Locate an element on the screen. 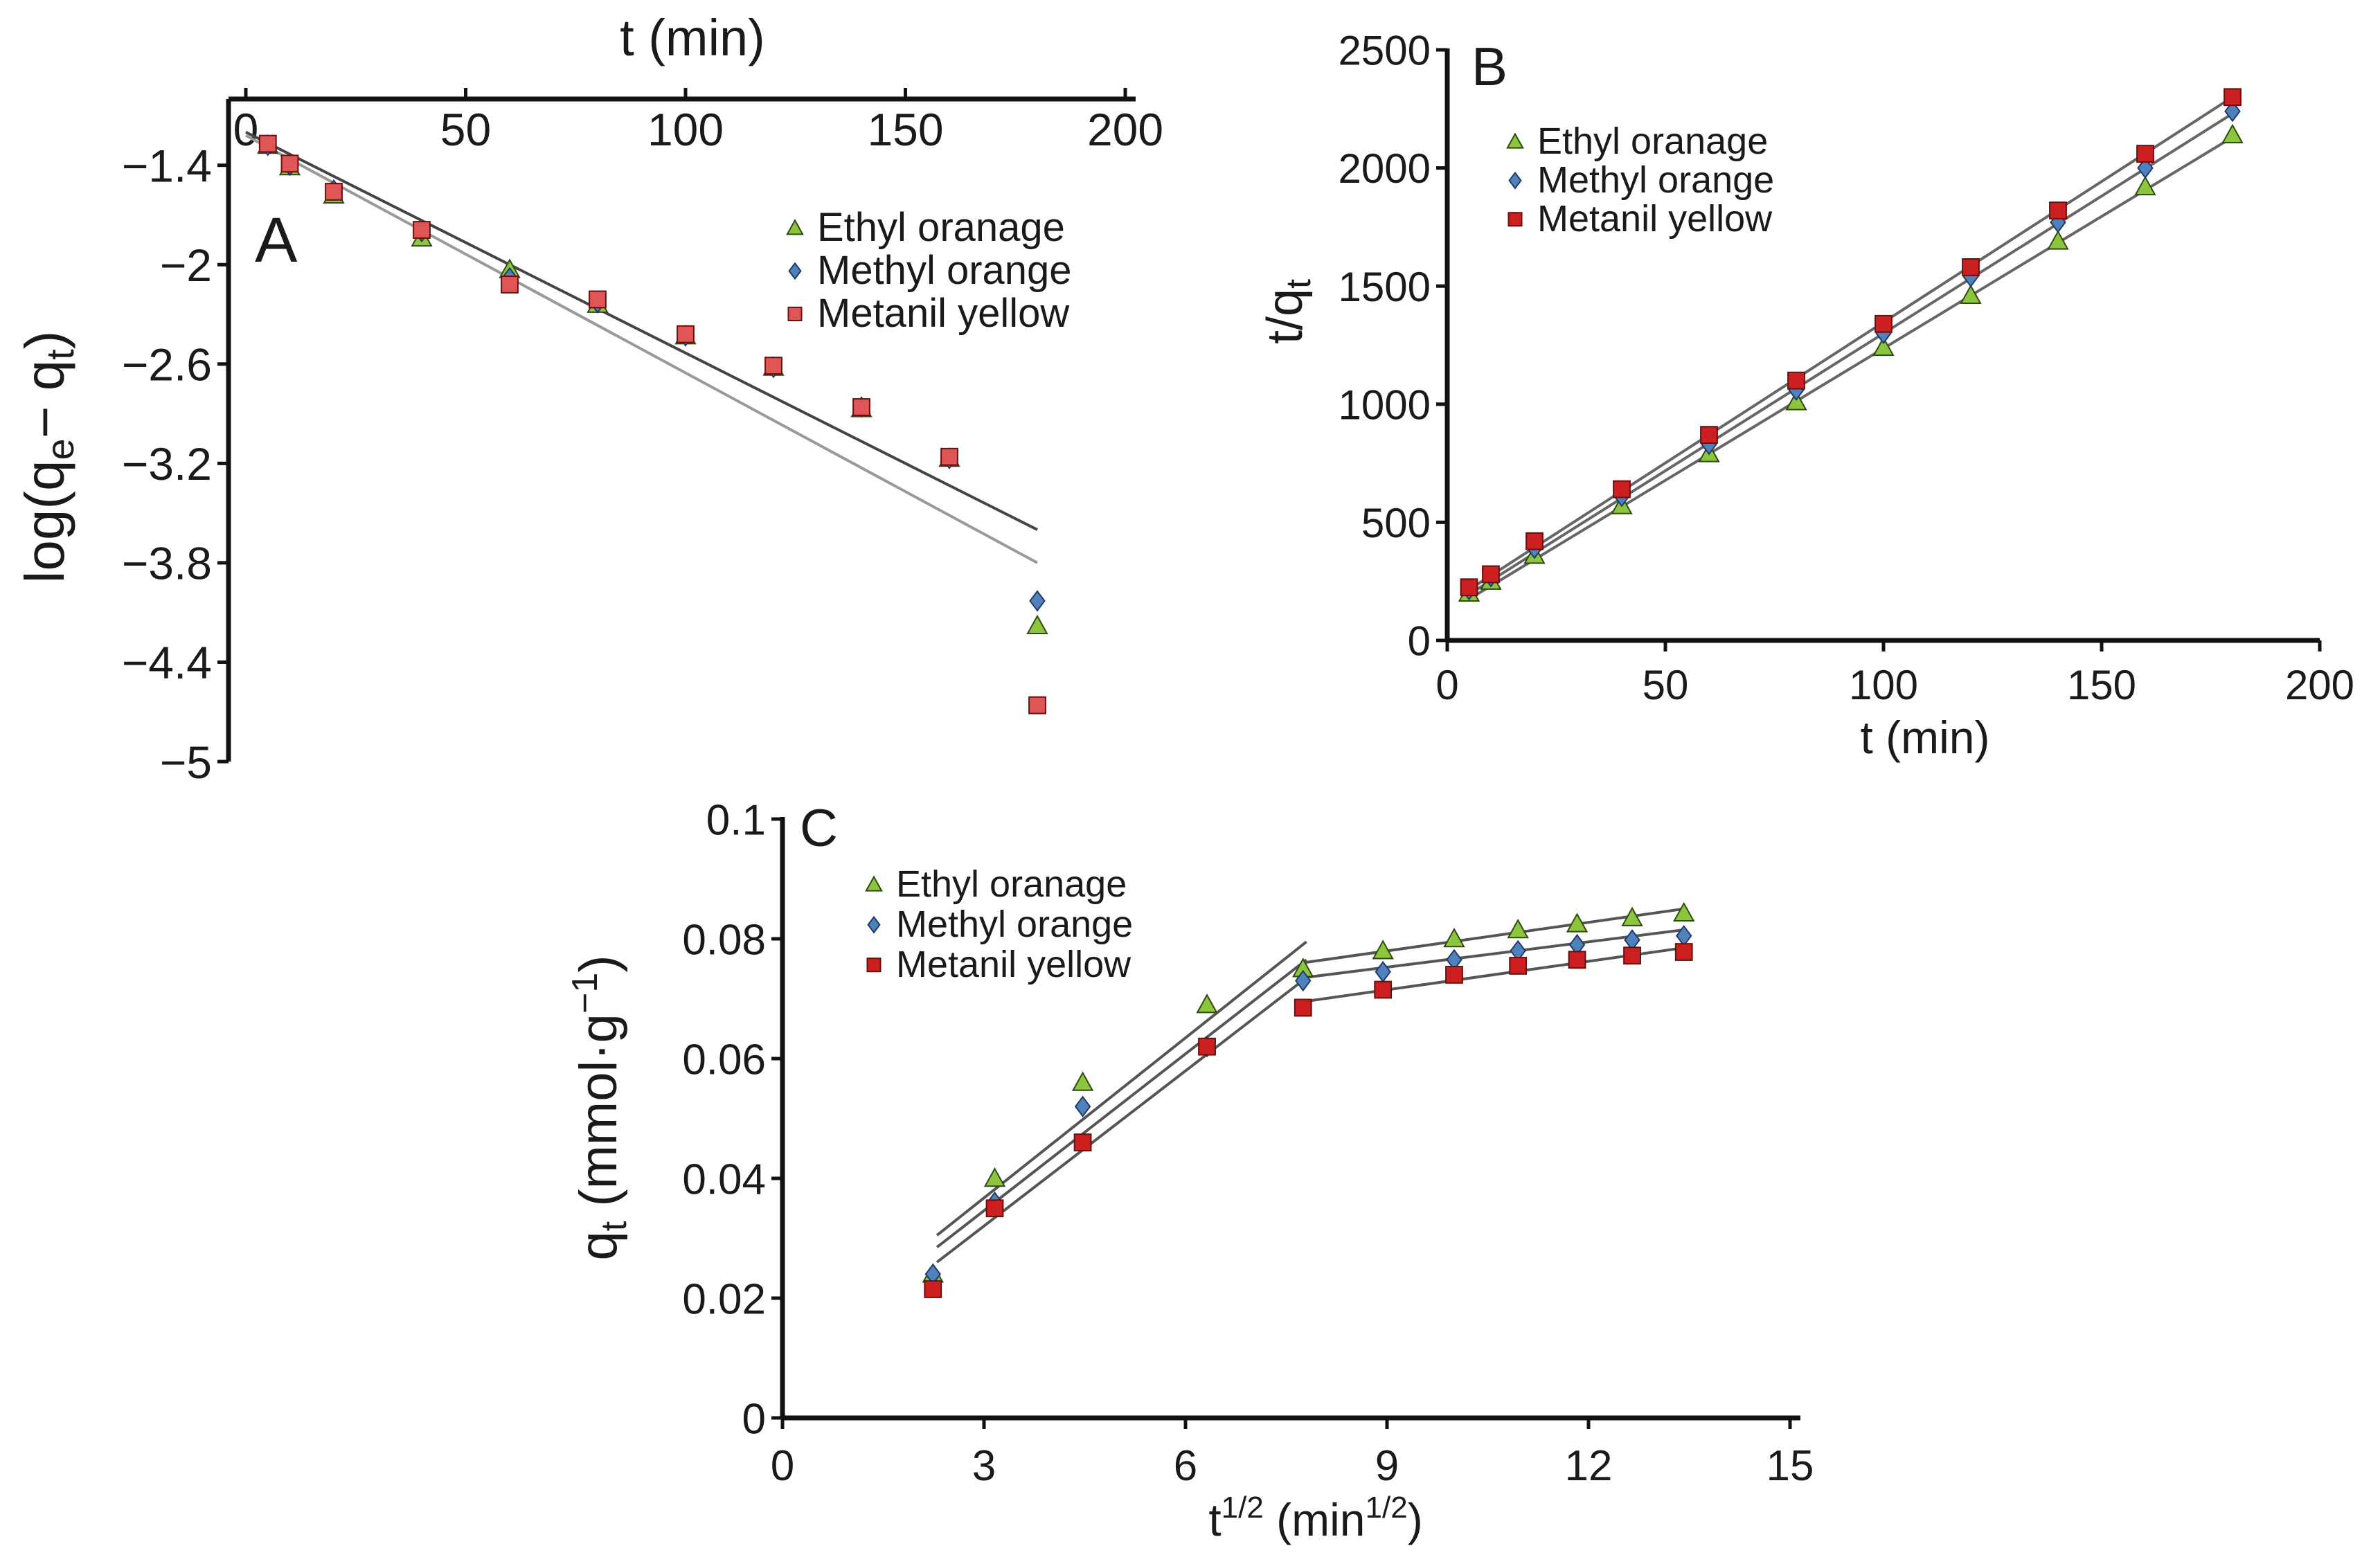 The height and width of the screenshot is (1564, 2380). a-y-tick-label-2: −2.6 is located at coordinates (167, 364).